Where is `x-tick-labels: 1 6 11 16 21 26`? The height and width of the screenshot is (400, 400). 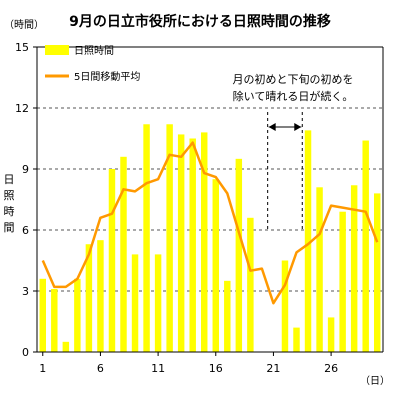
x-tick-labels: 1 6 11 16 21 26 is located at coordinates (188, 368).